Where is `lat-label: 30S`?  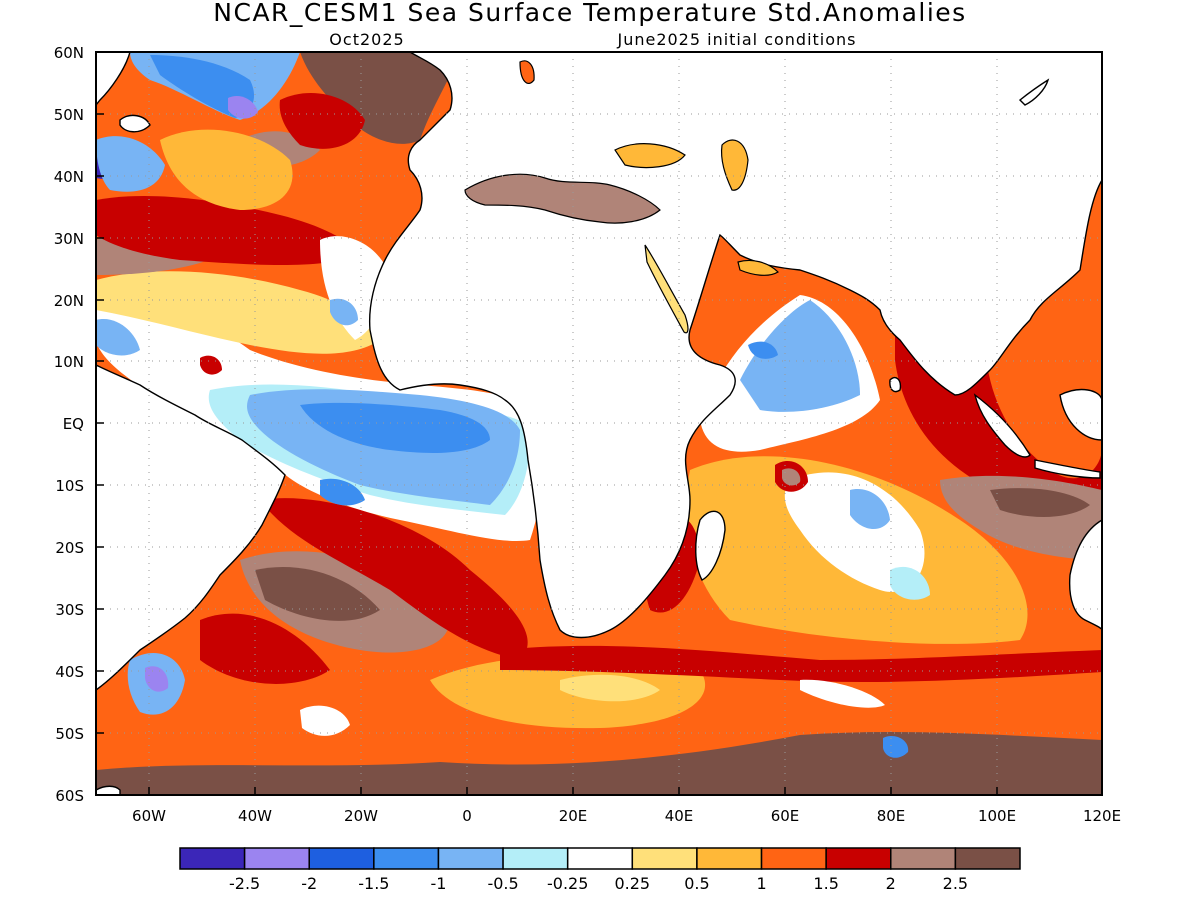 lat-label: 30S is located at coordinates (69, 610).